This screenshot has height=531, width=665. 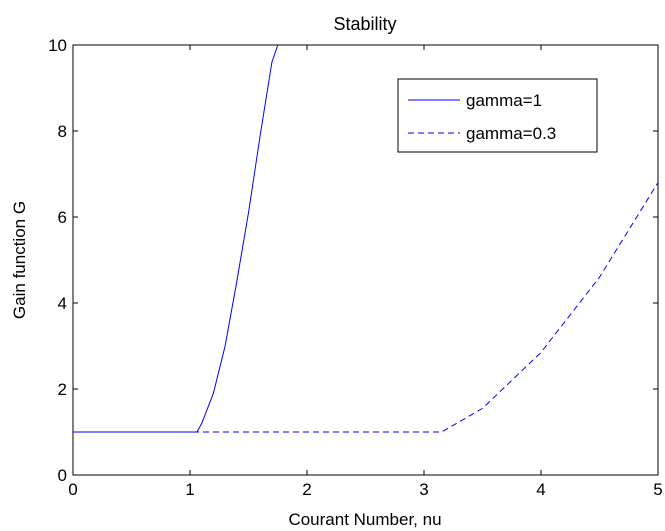 What do you see at coordinates (19, 260) in the screenshot?
I see `y-axis-title: Gain function G` at bounding box center [19, 260].